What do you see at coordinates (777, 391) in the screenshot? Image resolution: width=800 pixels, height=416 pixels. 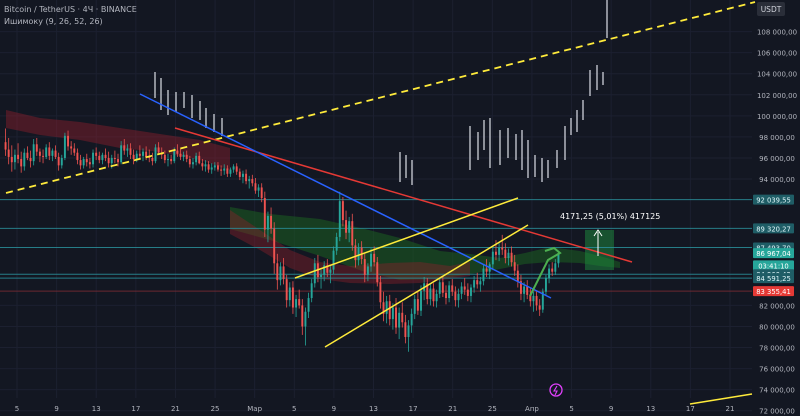 I see `y-tick-label: 74 000,00` at bounding box center [777, 391].